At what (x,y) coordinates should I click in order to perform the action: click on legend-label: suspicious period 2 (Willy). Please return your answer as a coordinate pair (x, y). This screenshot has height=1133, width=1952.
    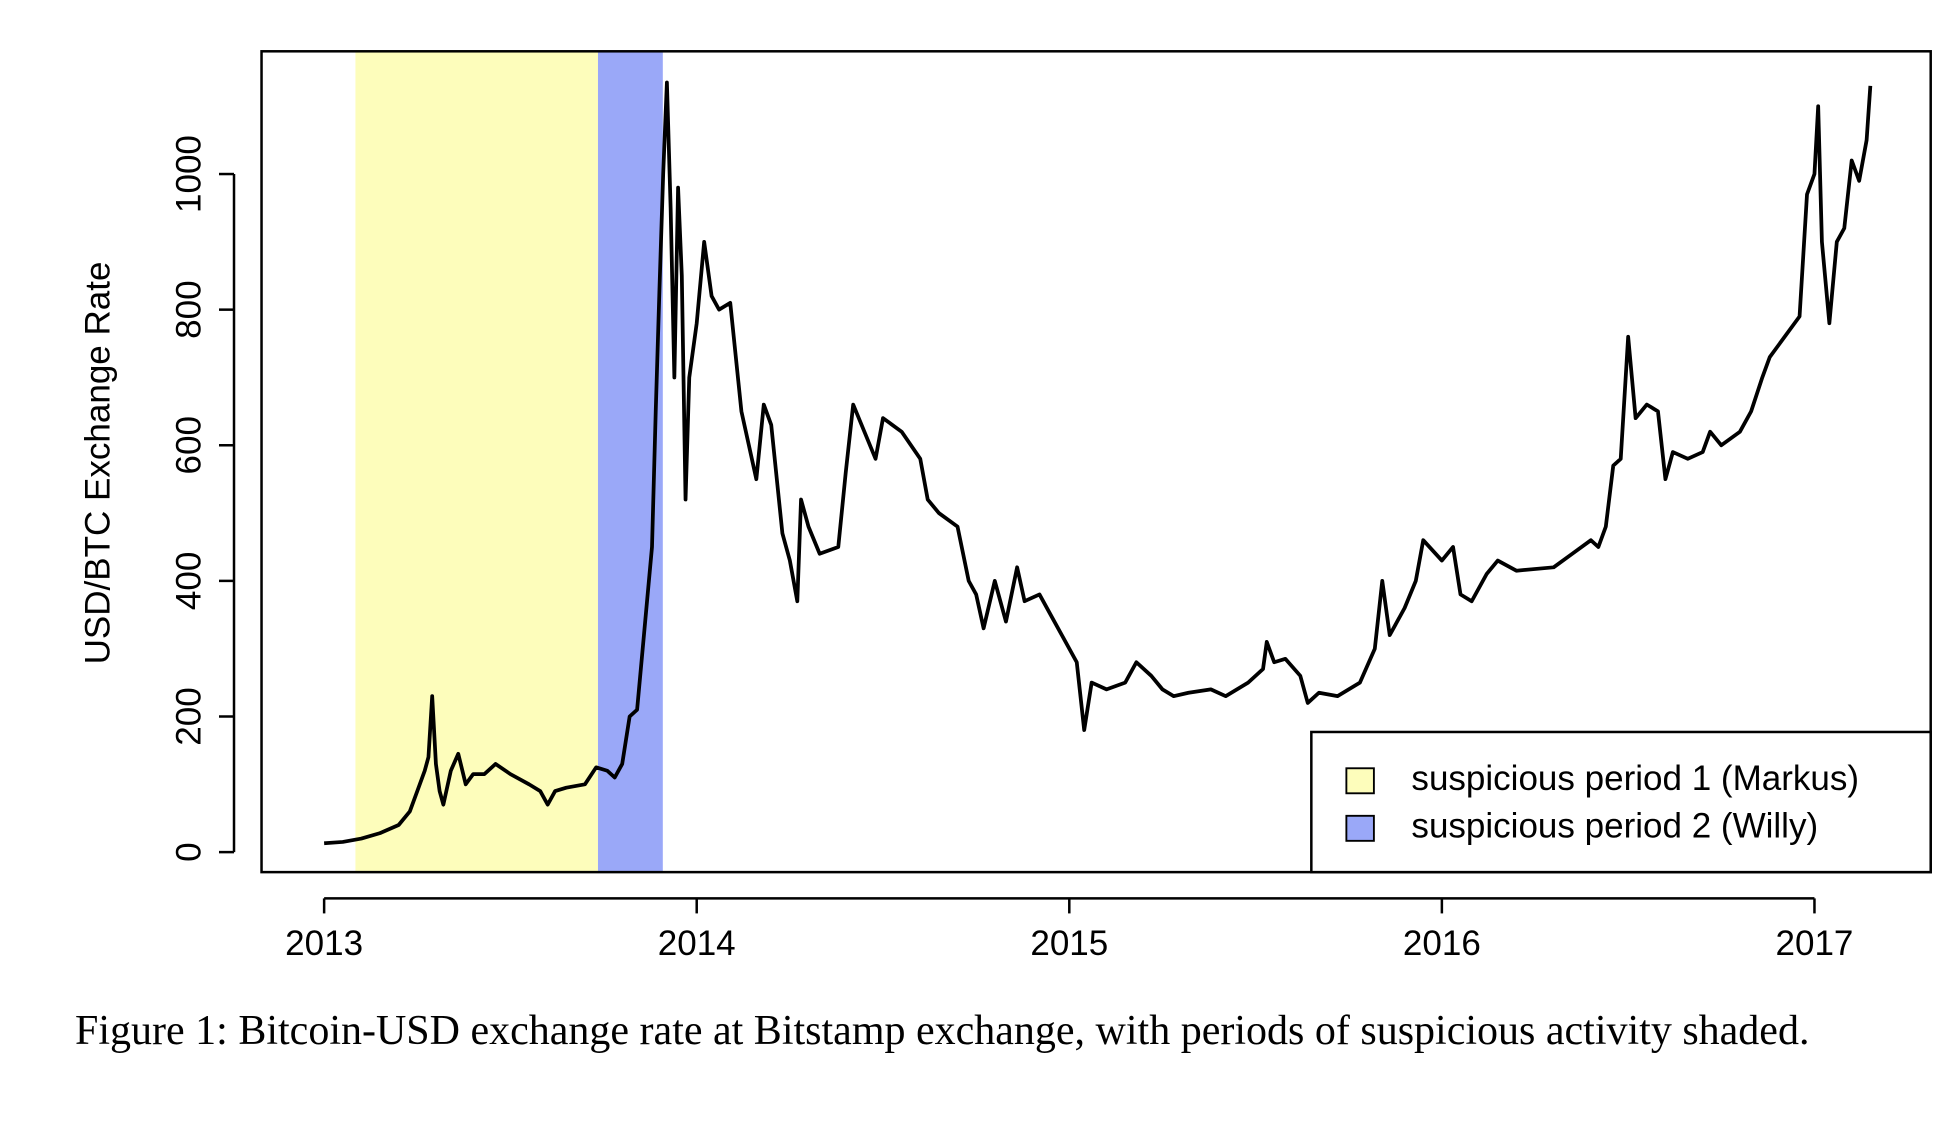
    Looking at the image, I should click on (1614, 826).